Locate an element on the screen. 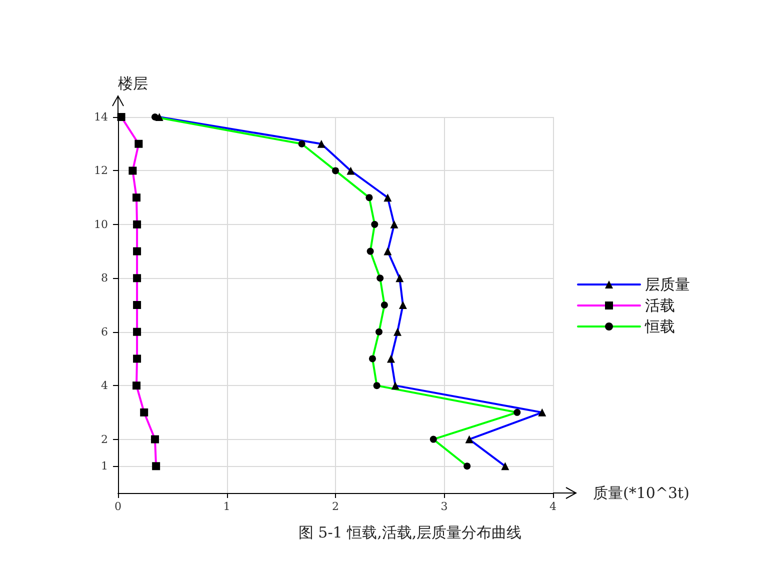 This screenshot has height=585, width=780. x-tick-label: 4 is located at coordinates (553, 506).